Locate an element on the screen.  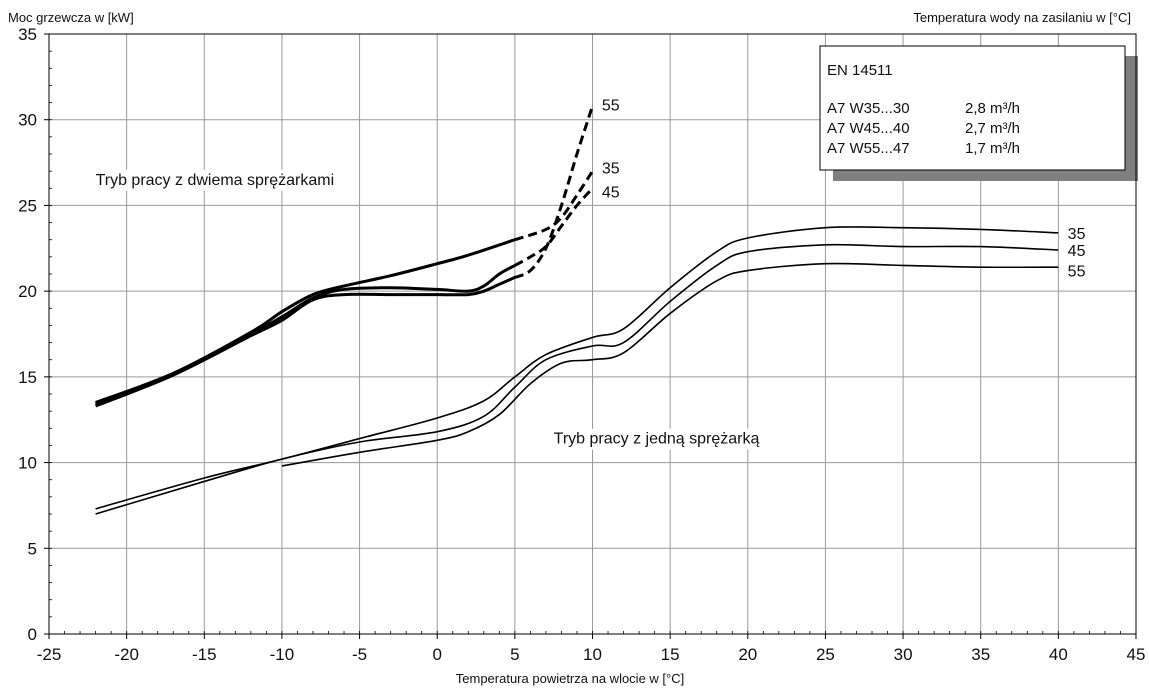
y-tick-label: 15 is located at coordinates (27, 377).